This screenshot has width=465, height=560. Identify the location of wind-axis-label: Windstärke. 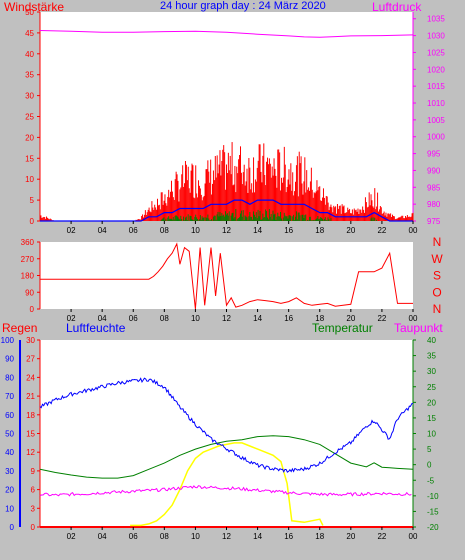
(34, 7).